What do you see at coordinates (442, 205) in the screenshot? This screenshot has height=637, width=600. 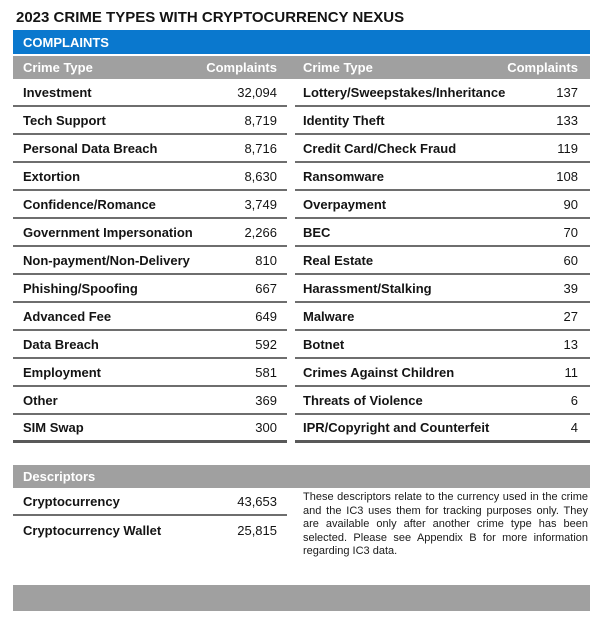 I see `table-row: Overpayment 90` at bounding box center [442, 205].